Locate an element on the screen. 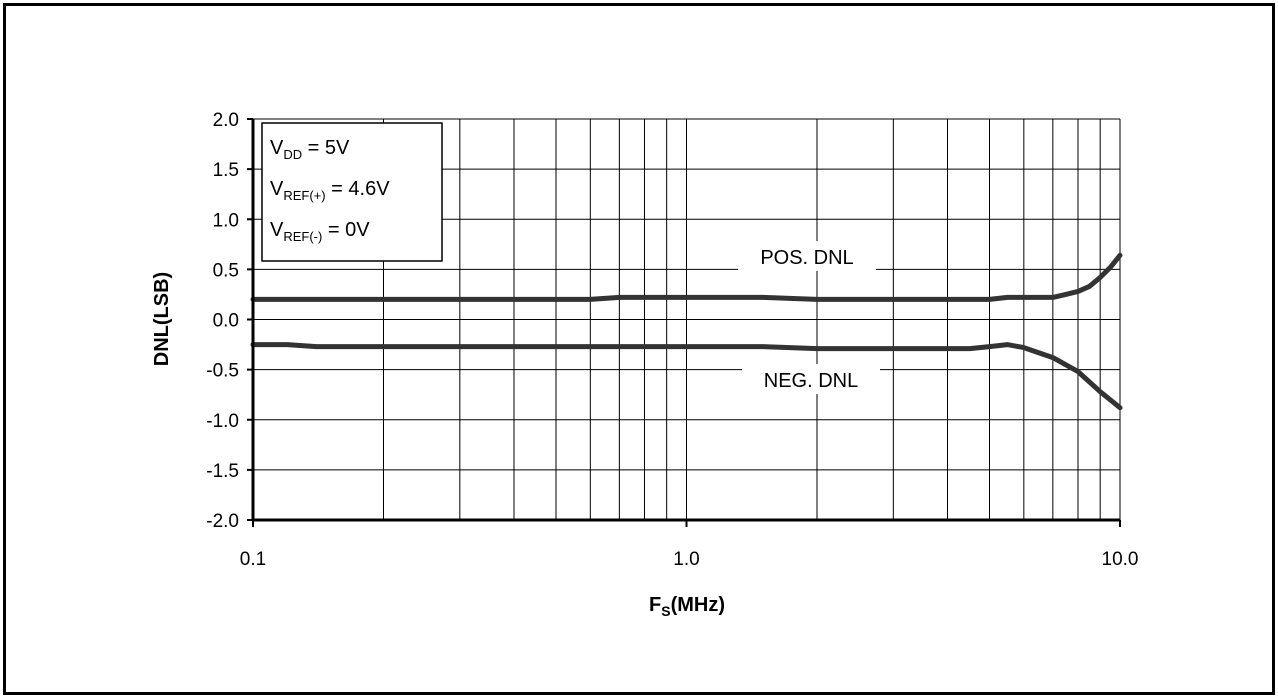  pos-dnl-label-group: POS. DNL is located at coordinates (807, 256).